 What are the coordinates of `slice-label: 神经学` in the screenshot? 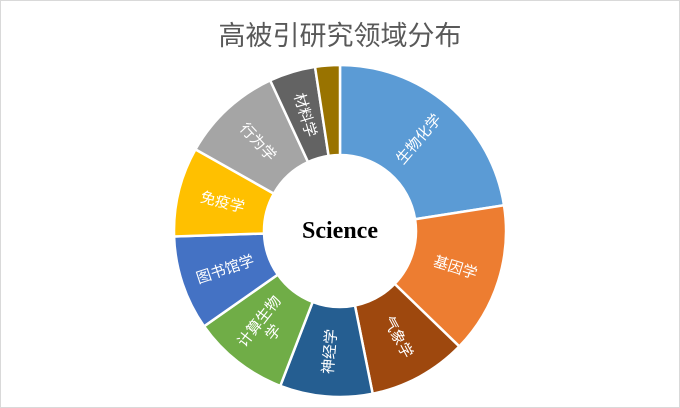 It's located at (330, 351).